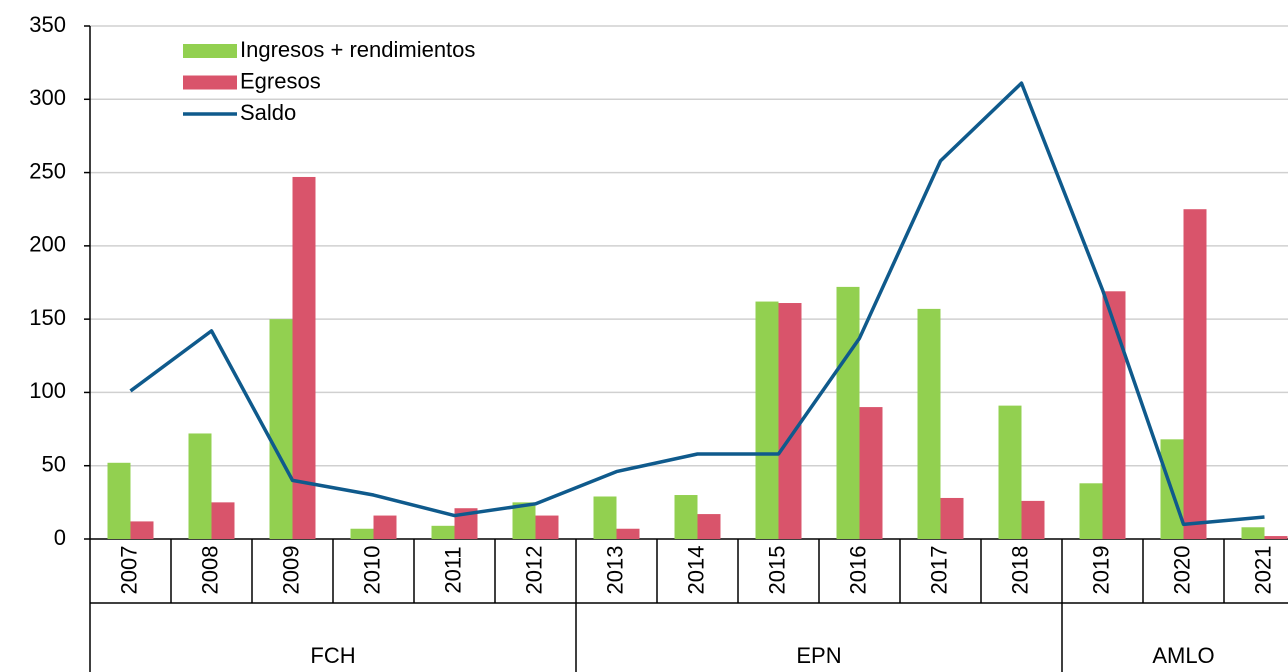 The width and height of the screenshot is (1288, 672). Describe the element at coordinates (47, 244) in the screenshot. I see `y-tick-label: 200` at that location.